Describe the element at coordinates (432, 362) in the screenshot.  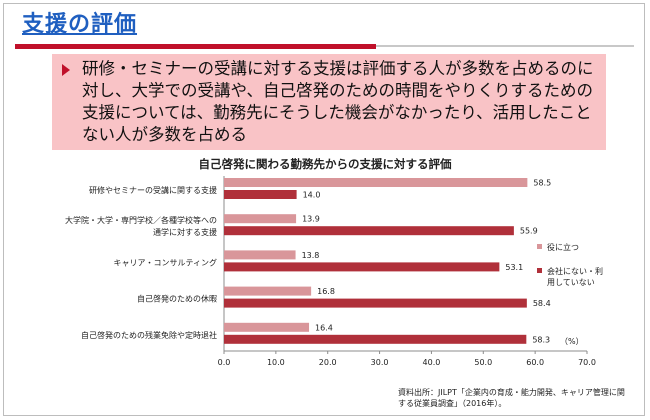
I see `x-tick-label: 40.0` at that location.